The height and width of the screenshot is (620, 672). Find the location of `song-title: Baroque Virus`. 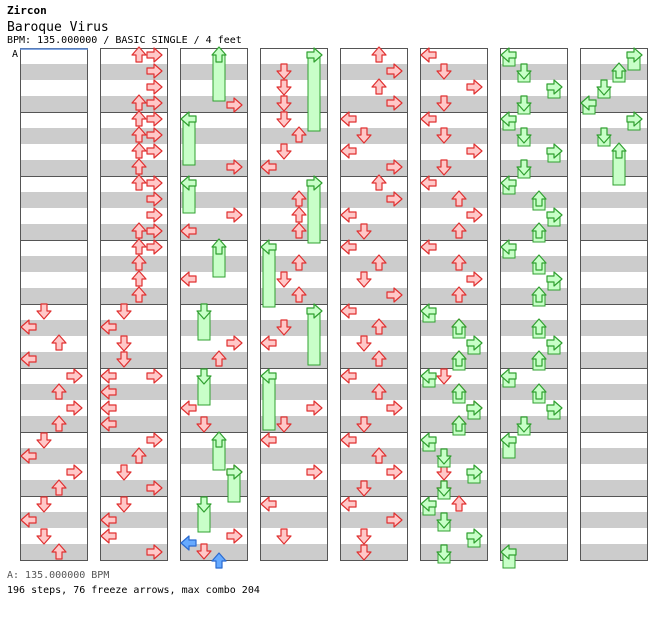

song-title: Baroque Virus is located at coordinates (58, 27).